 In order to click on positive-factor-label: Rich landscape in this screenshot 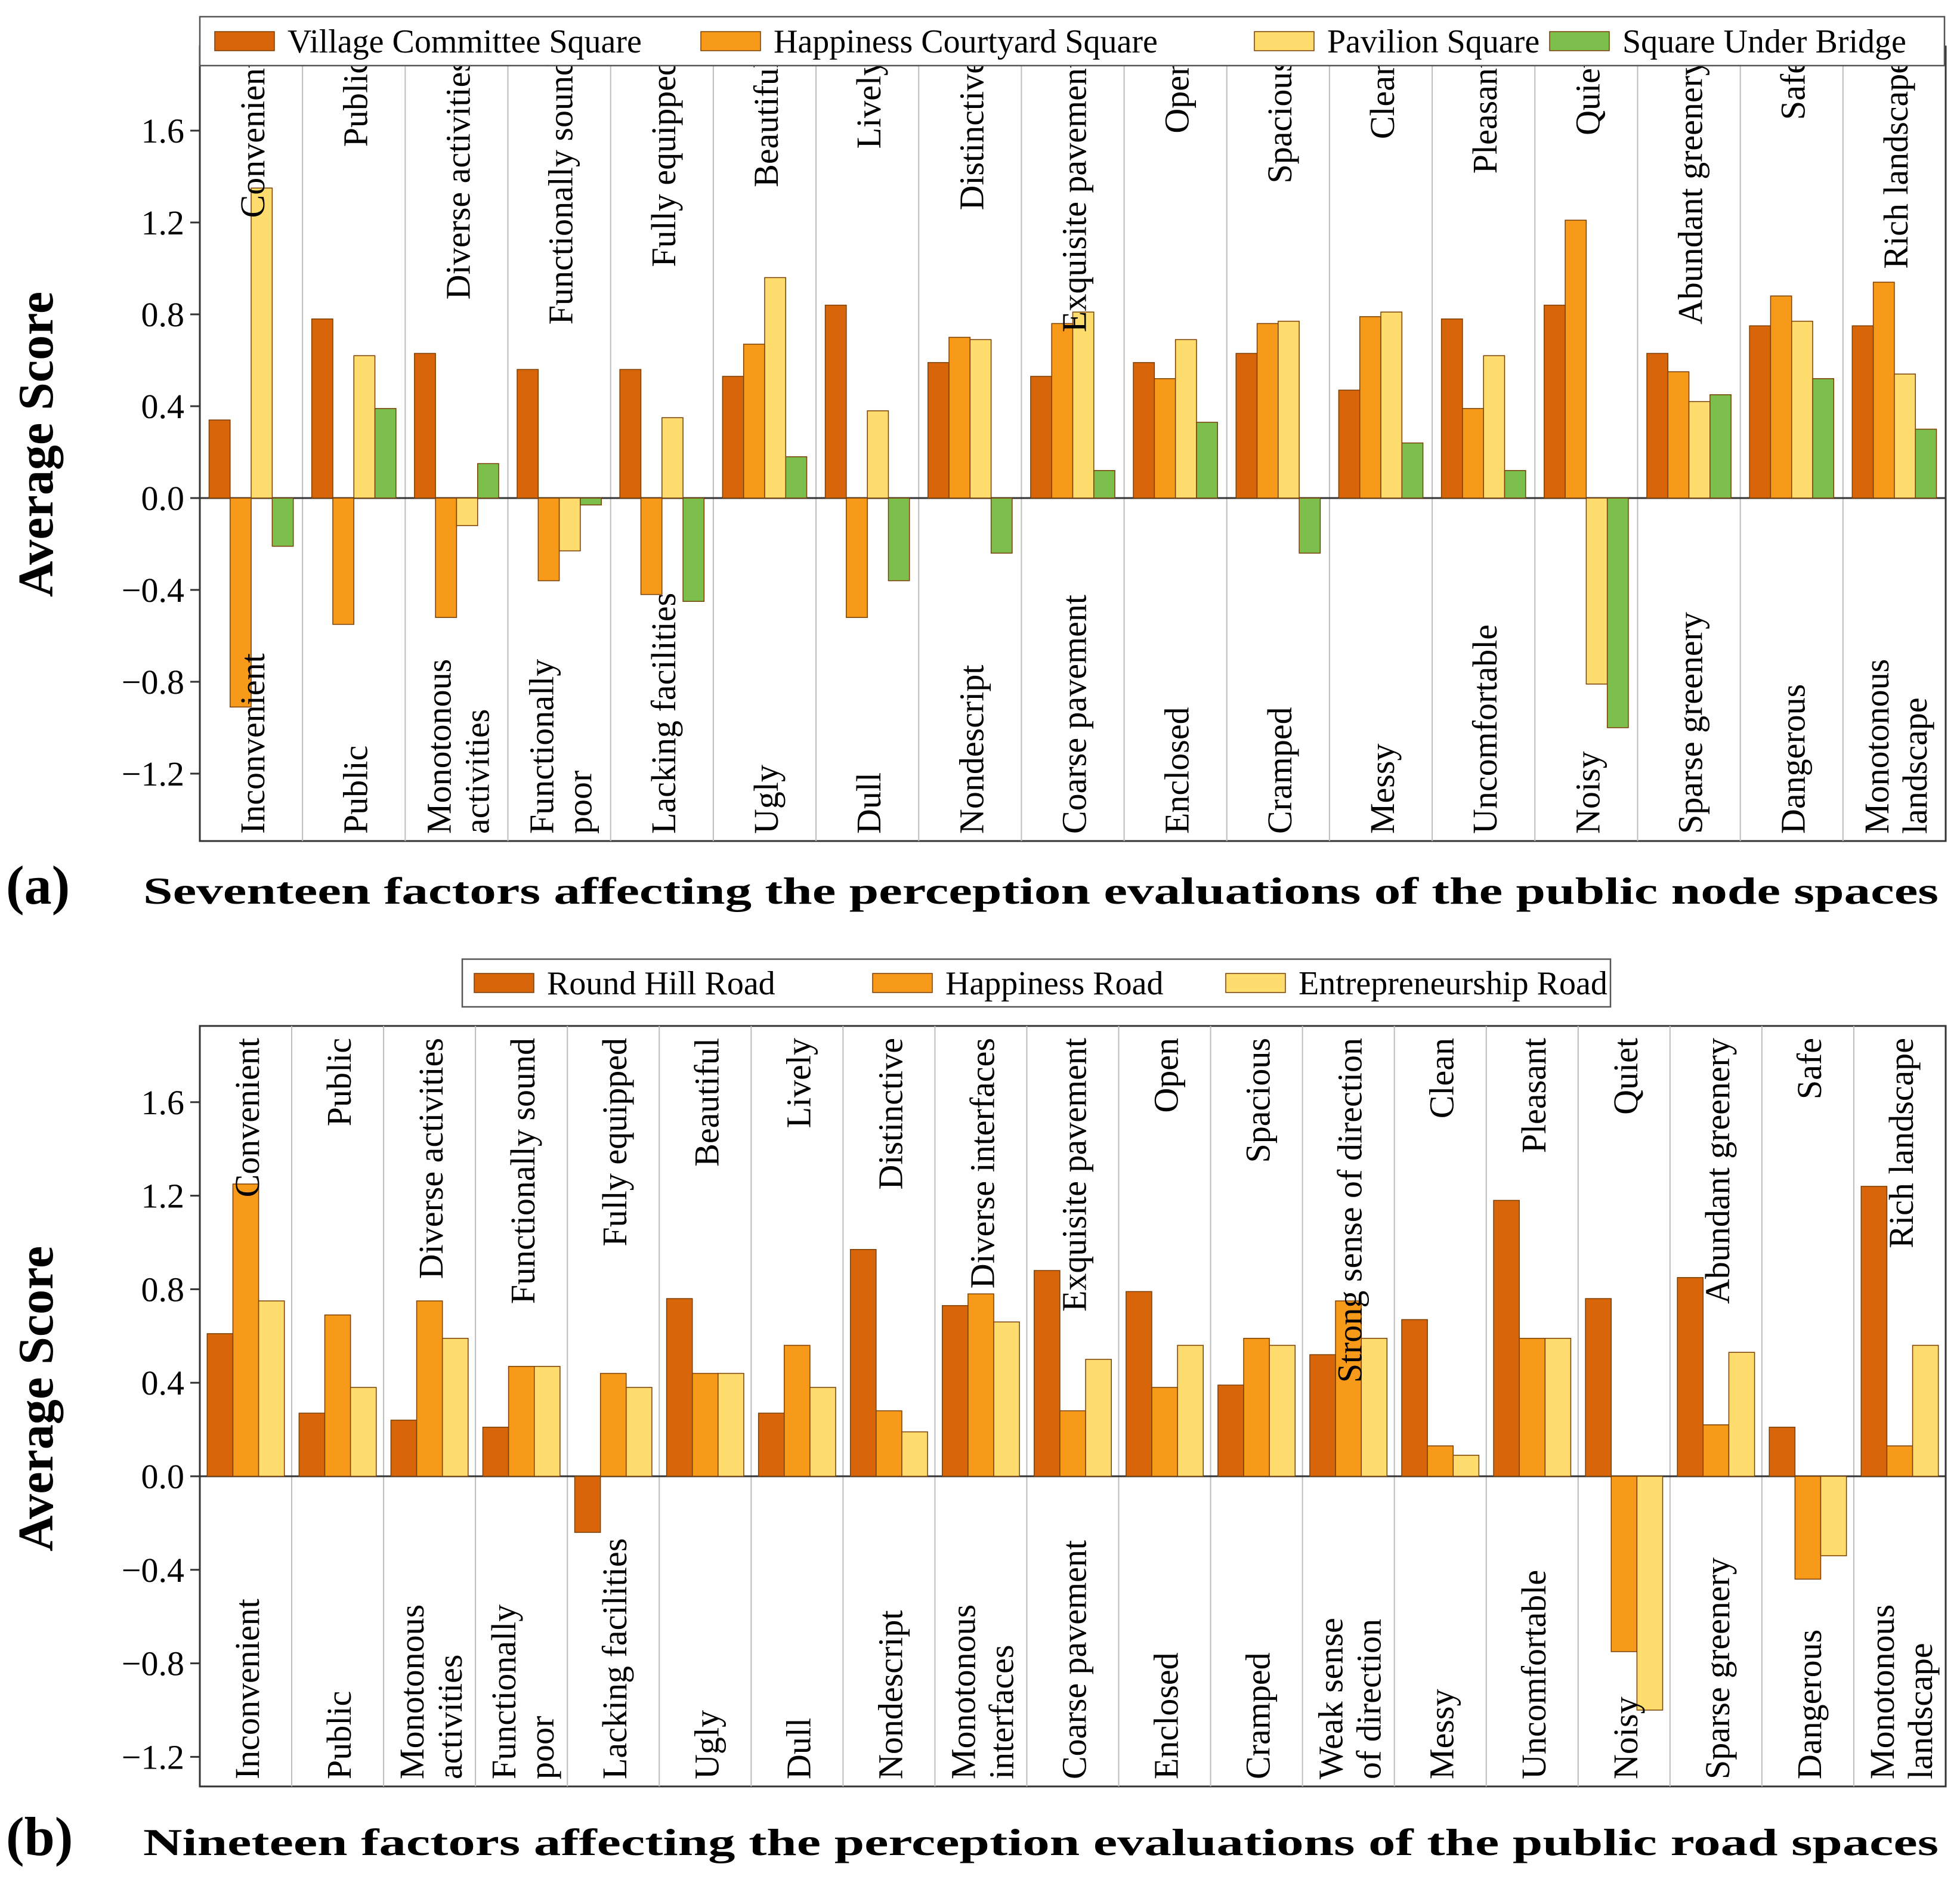, I will do `click(1901, 1143)`.